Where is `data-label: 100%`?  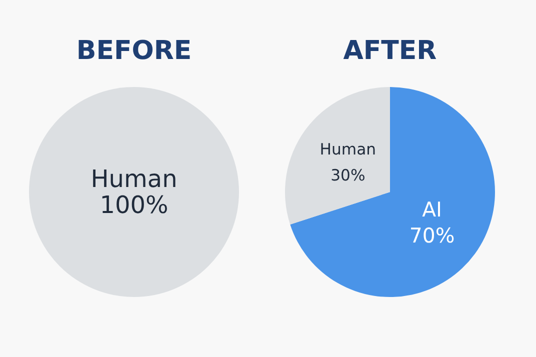 data-label: 100% is located at coordinates (134, 205).